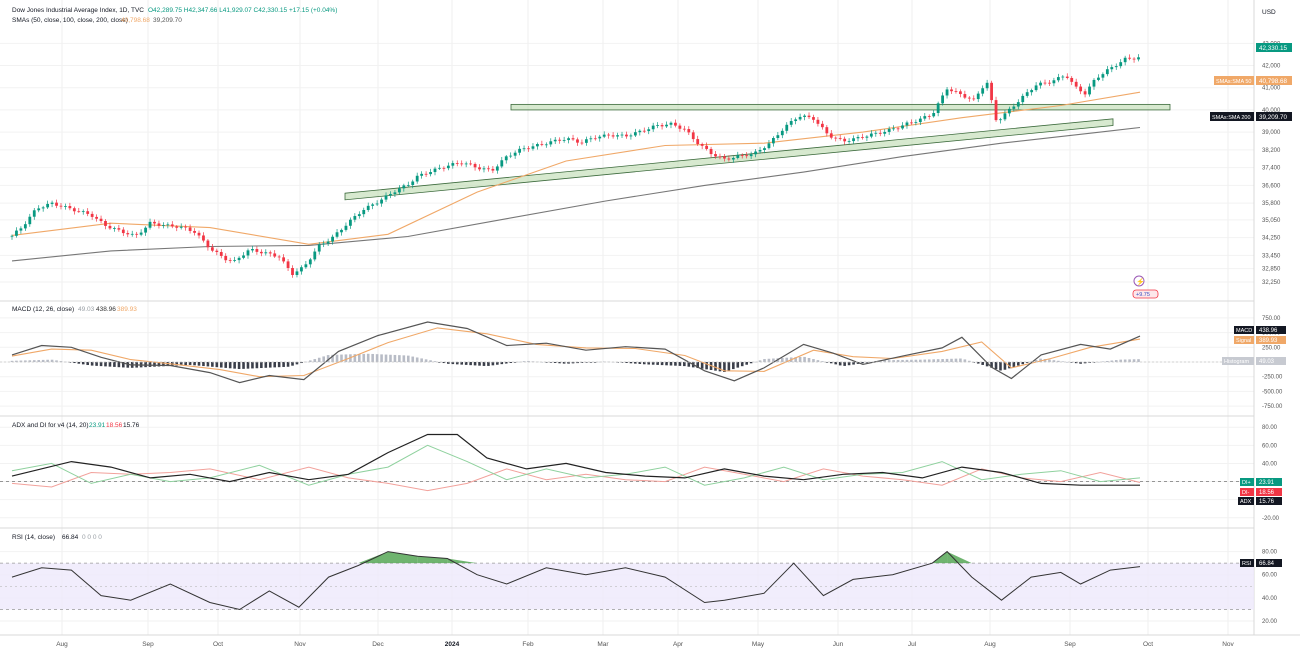 Image resolution: width=1300 pixels, height=659 pixels. Describe the element at coordinates (1270, 622) in the screenshot. I see `rsi-tick-label: 20.00` at that location.